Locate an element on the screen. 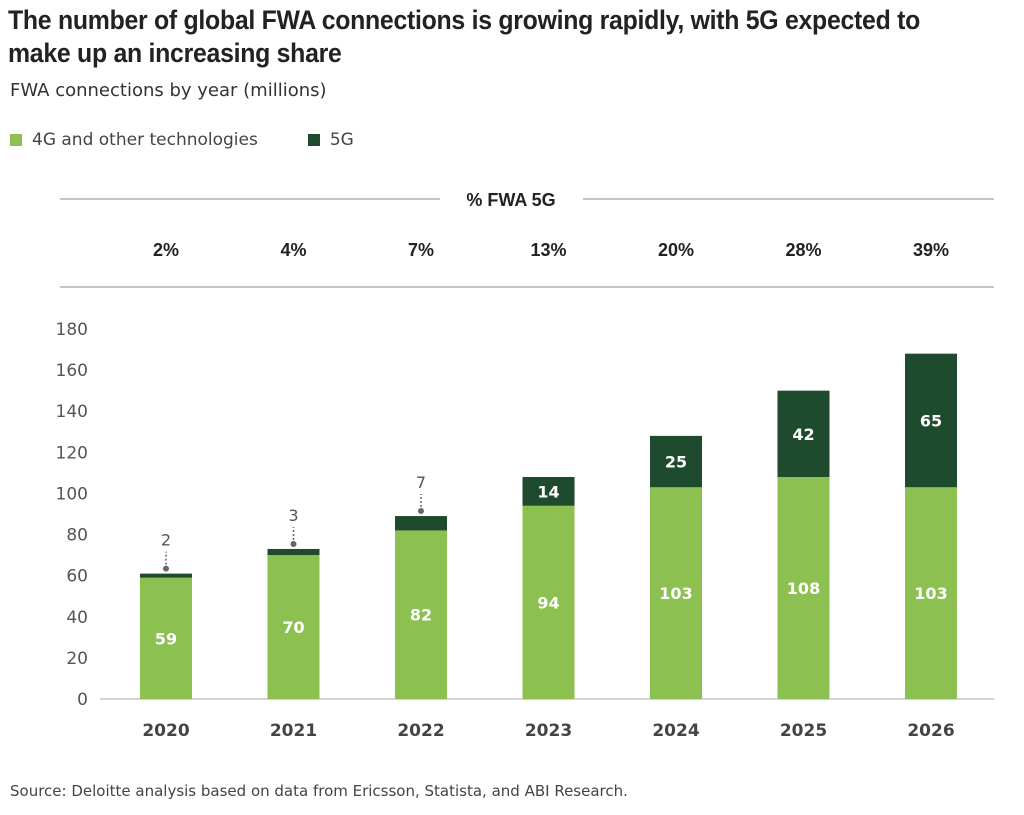  legend-swatch-4g is located at coordinates (16, 140).